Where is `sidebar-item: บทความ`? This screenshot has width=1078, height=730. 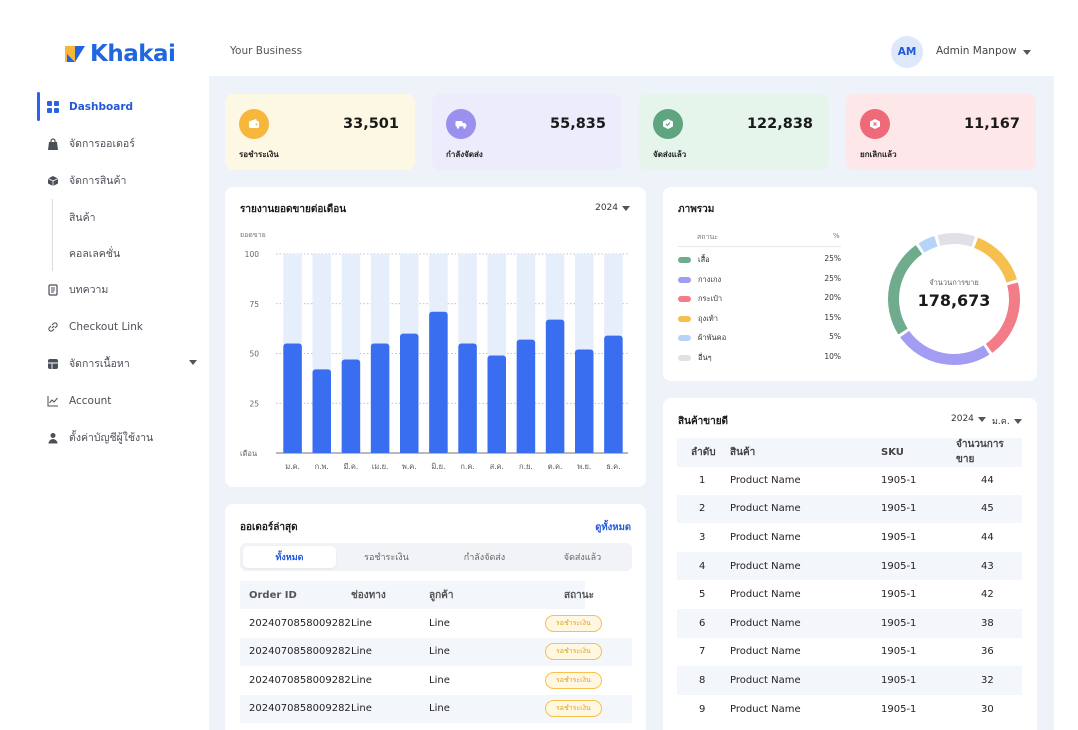 sidebar-item: บทความ is located at coordinates (117, 289).